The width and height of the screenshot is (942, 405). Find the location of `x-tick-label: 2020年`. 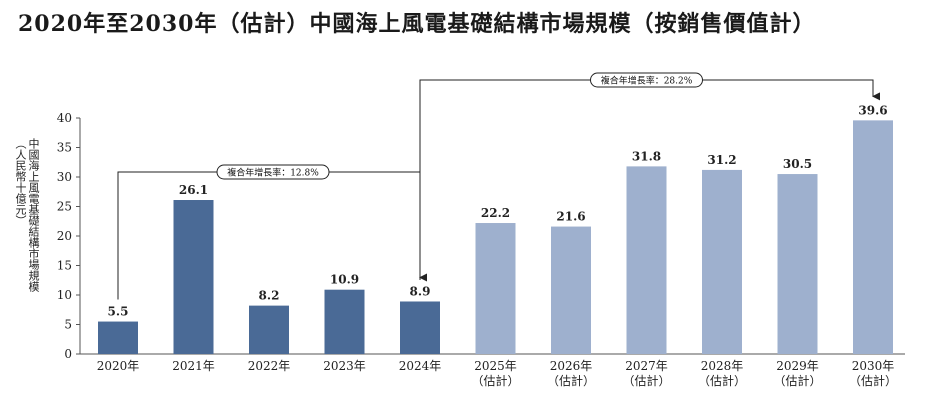

x-tick-label: 2020年 is located at coordinates (118, 366).